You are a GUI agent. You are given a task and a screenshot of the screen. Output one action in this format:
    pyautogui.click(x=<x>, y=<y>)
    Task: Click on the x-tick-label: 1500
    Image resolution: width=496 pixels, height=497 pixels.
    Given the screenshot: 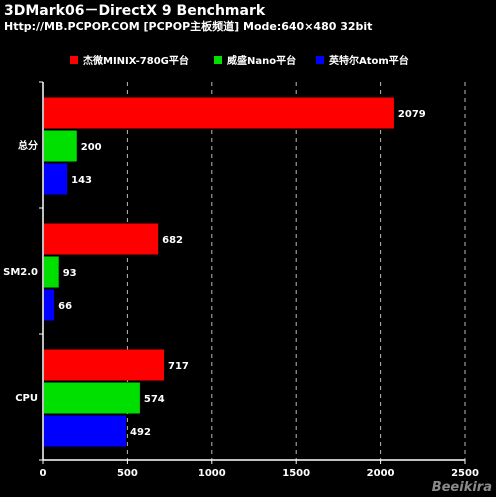 What is the action you would take?
    pyautogui.click(x=296, y=473)
    